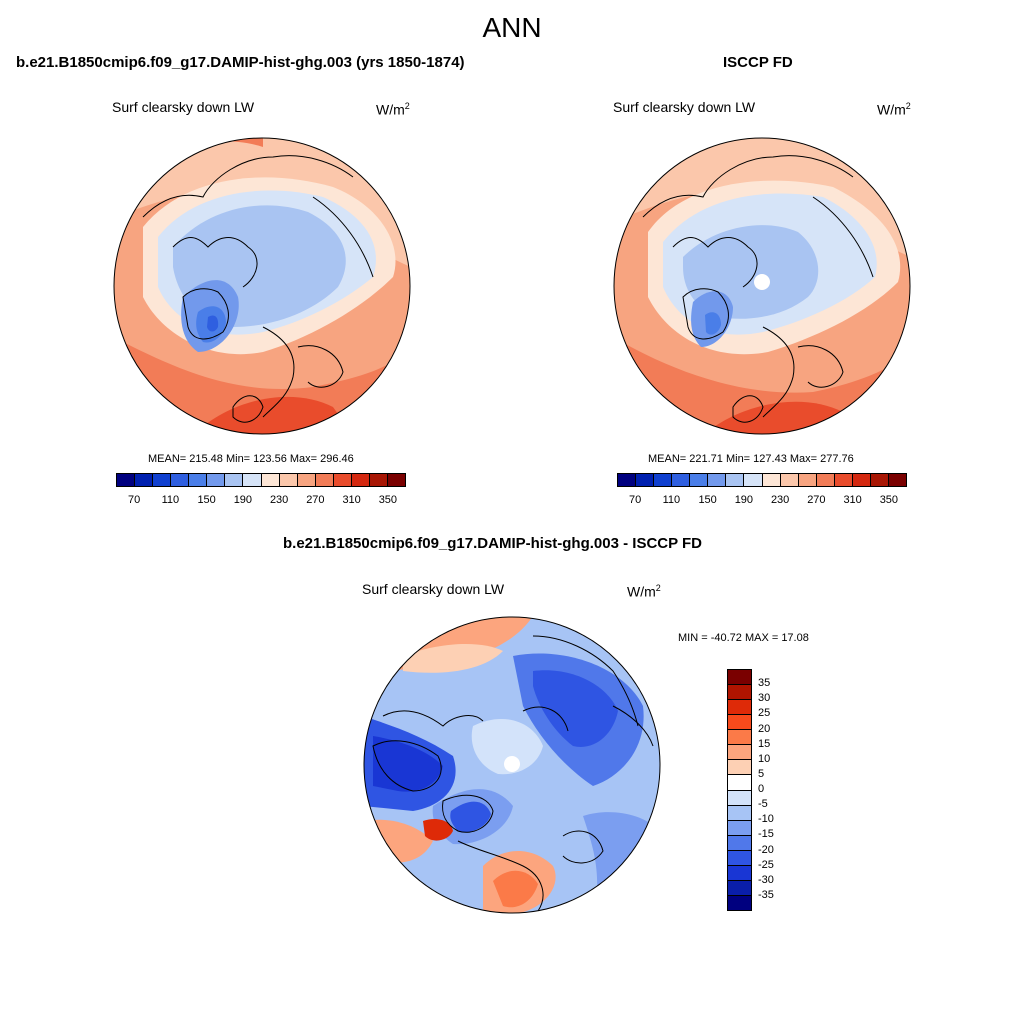  What do you see at coordinates (766, 879) in the screenshot?
I see `colorbar-tick-label: -30` at bounding box center [766, 879].